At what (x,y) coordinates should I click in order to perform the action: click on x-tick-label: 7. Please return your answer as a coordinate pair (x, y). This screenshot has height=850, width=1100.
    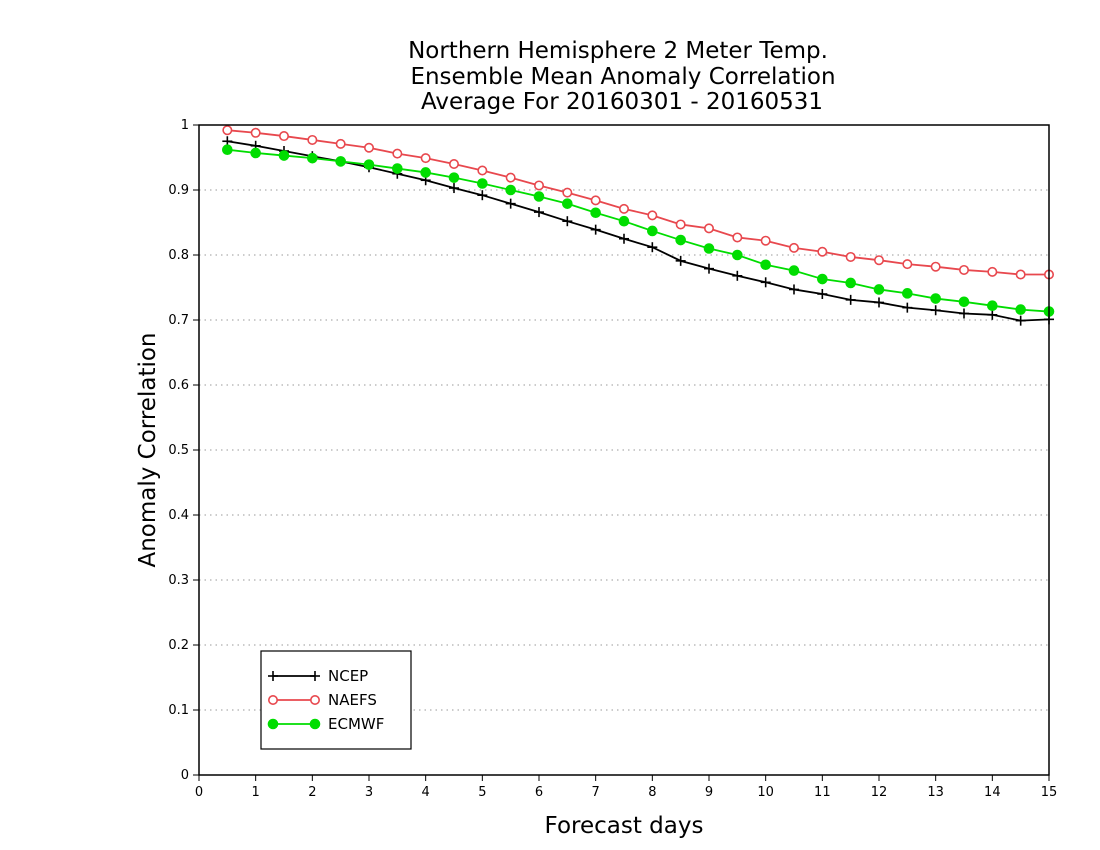
    Looking at the image, I should click on (596, 792).